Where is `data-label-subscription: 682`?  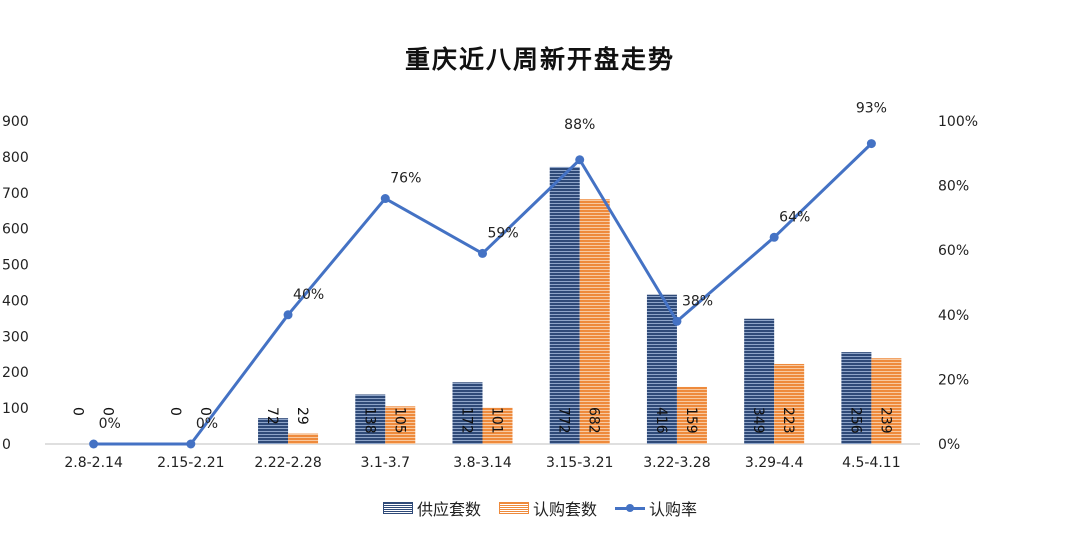
data-label-subscription: 682 is located at coordinates (594, 420).